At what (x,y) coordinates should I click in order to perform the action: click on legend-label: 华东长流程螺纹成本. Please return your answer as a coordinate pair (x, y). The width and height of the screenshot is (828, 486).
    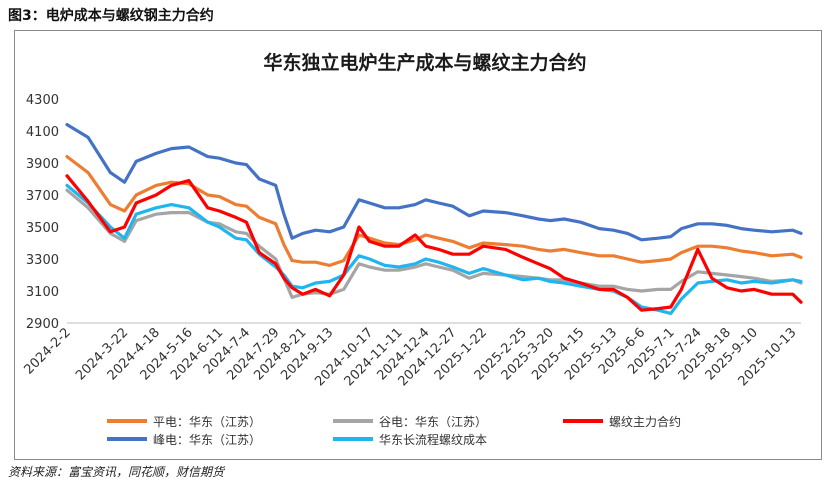
    Looking at the image, I should click on (433, 439).